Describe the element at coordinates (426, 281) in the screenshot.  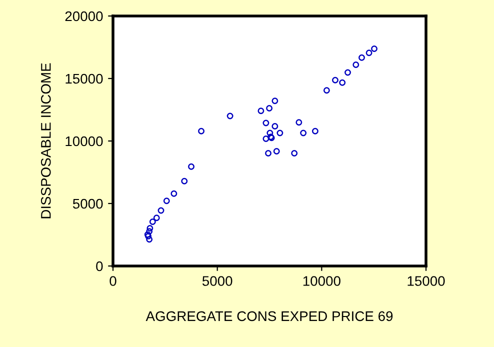
I see `x-tick-label: 15000` at that location.